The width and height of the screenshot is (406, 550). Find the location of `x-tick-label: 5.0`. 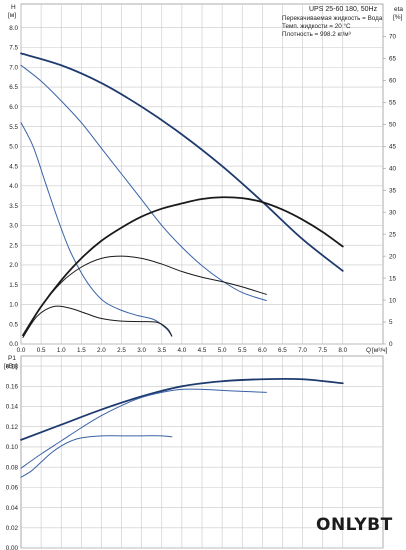

x-tick-label: 5.0 is located at coordinates (222, 350).